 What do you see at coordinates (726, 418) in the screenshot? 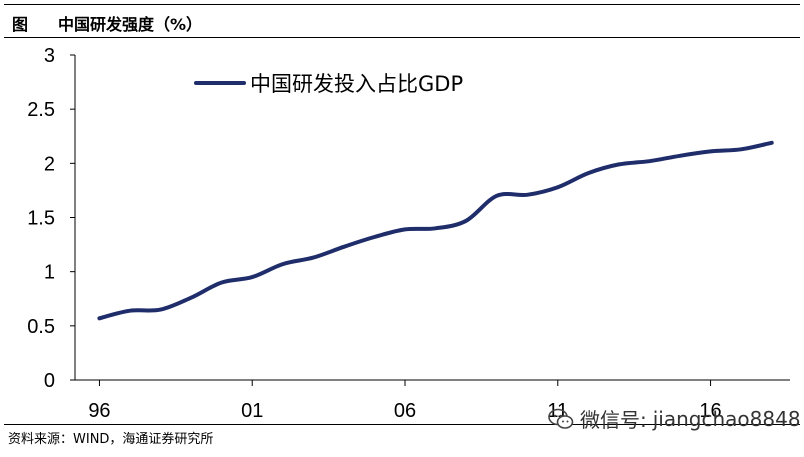
I see `watermark-id: jiangchao8848` at bounding box center [726, 418].